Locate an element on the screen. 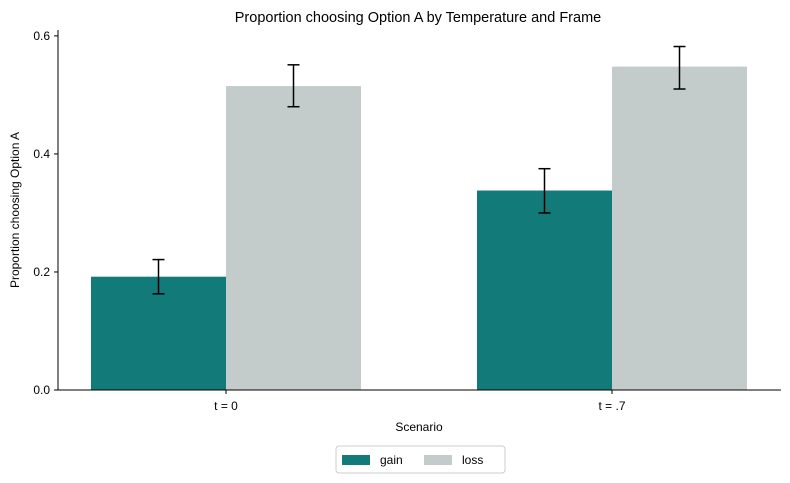 This screenshot has width=790, height=483. x-tick-label: t = 0 is located at coordinates (226, 406).